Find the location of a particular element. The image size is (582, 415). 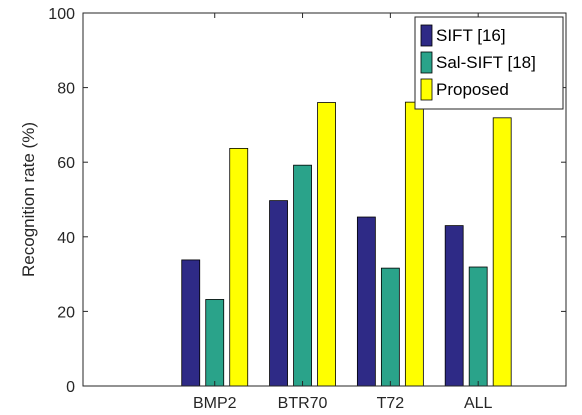

y-tick-label: 0 is located at coordinates (70, 387).